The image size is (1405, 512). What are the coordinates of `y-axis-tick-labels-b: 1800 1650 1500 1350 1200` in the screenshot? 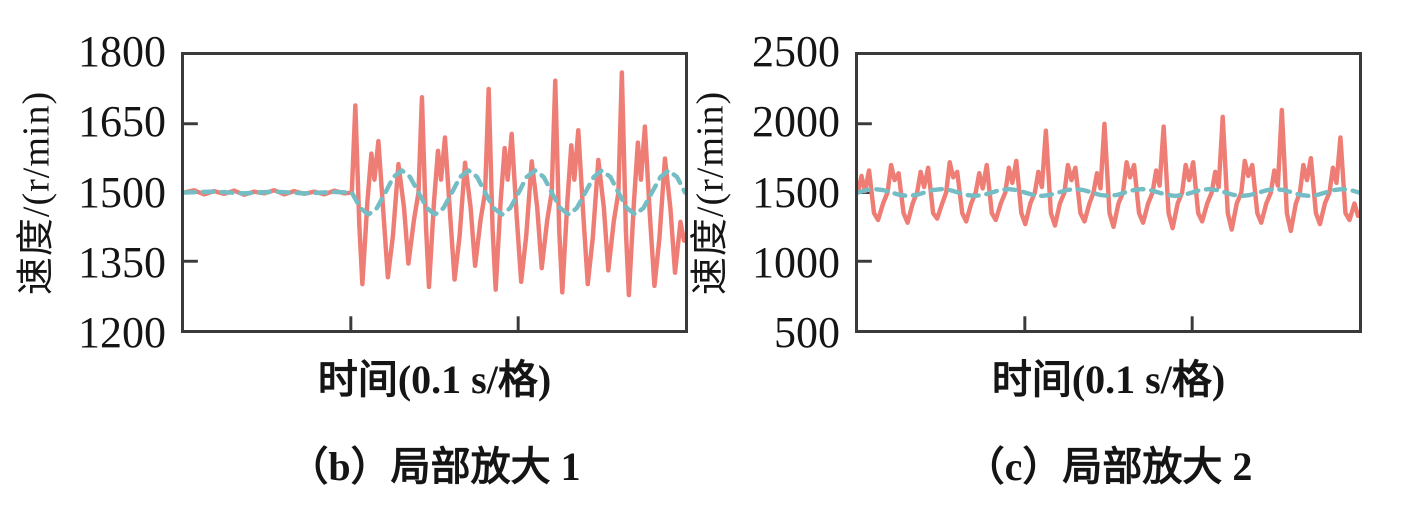 It's located at (113, 256).